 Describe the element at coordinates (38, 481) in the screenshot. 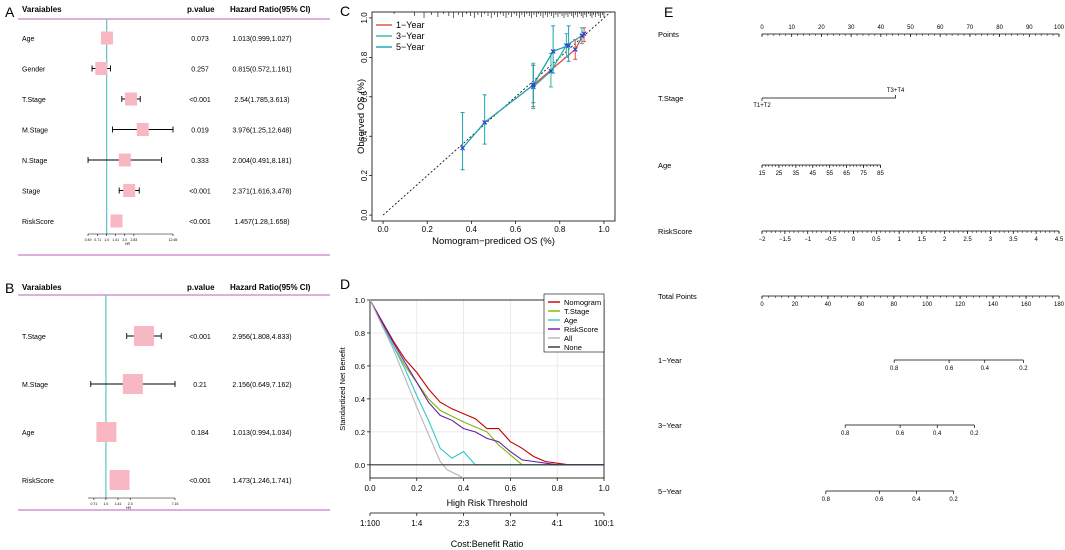

I see `variable-label-riskscore: RiskScore` at that location.